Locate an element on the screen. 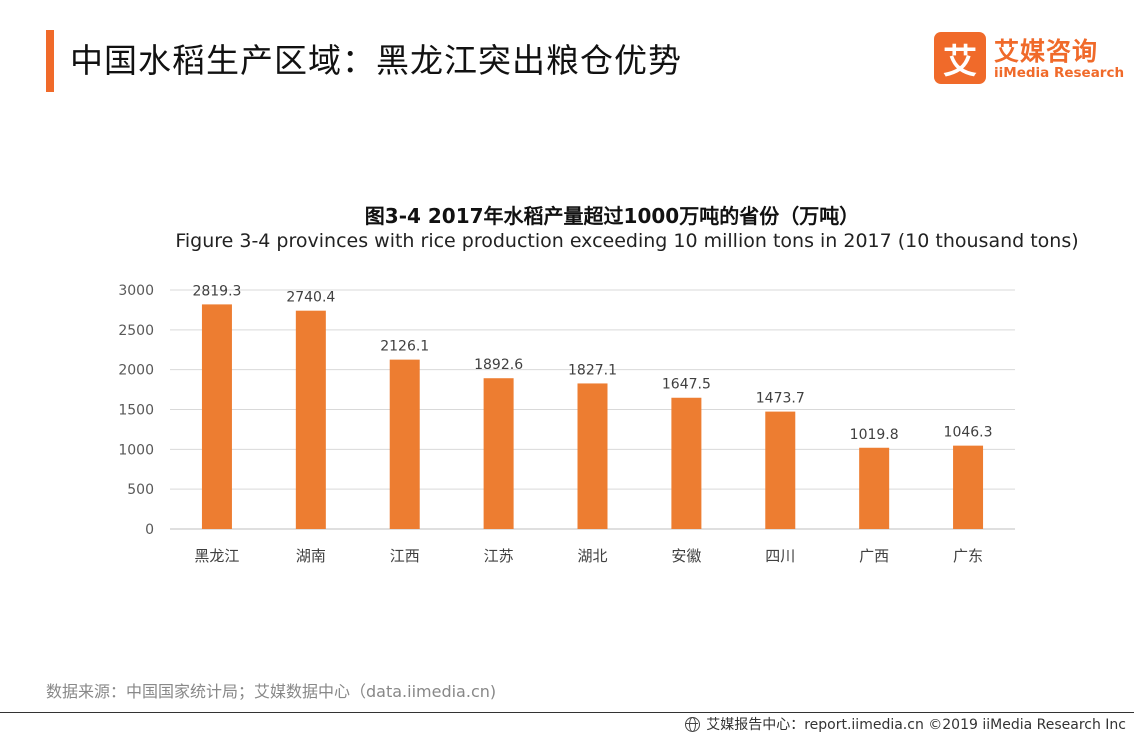 This screenshot has width=1134, height=737. x-tick-label: 广东 is located at coordinates (968, 556).